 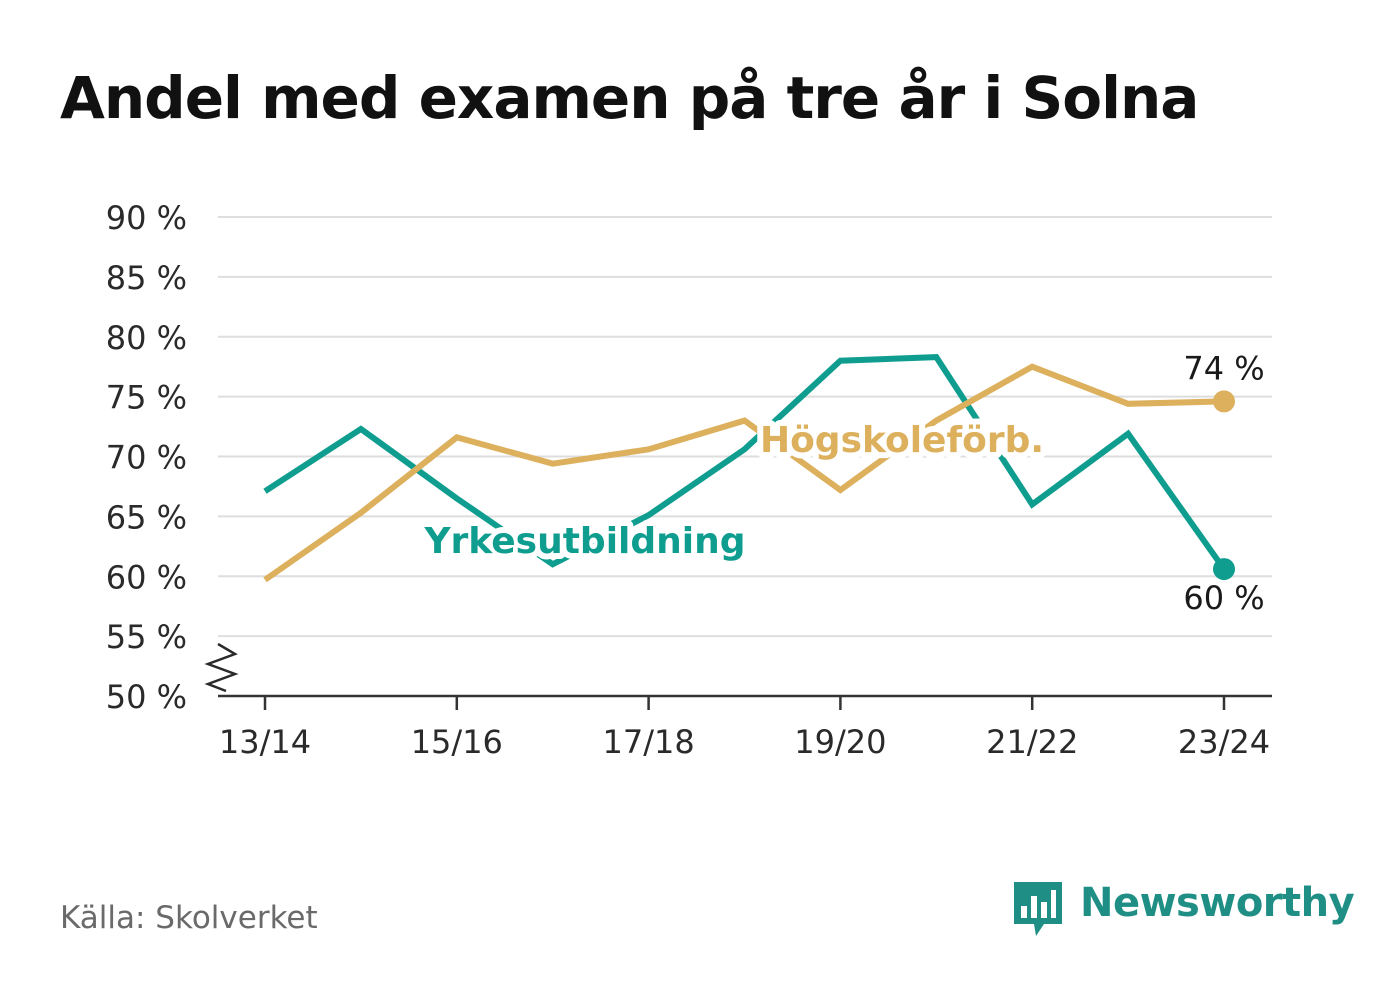 What do you see at coordinates (1032, 742) in the screenshot?
I see `x-tick-label: 21/22` at bounding box center [1032, 742].